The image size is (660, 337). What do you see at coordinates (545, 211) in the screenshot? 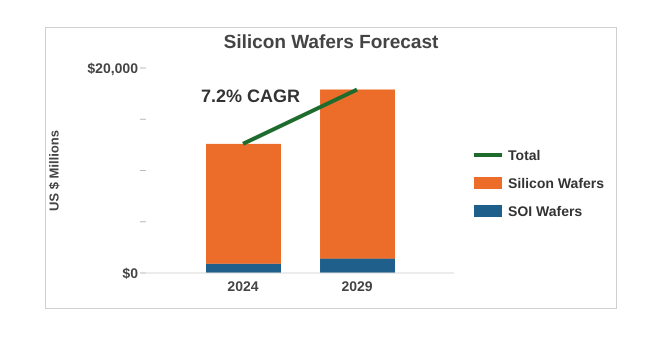
I see `legend-label: SOI Wafers` at bounding box center [545, 211].